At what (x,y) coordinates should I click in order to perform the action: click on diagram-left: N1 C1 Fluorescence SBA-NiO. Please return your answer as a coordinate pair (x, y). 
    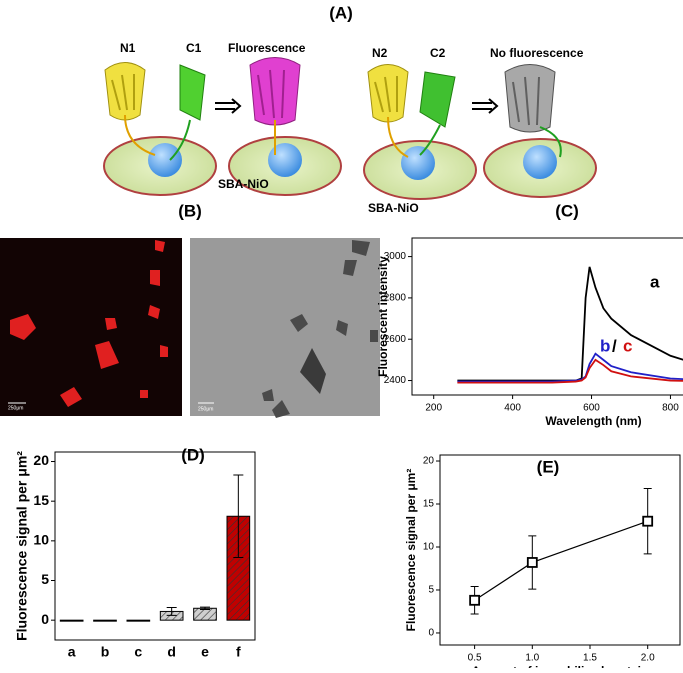
    Looking at the image, I should click on (222, 118).